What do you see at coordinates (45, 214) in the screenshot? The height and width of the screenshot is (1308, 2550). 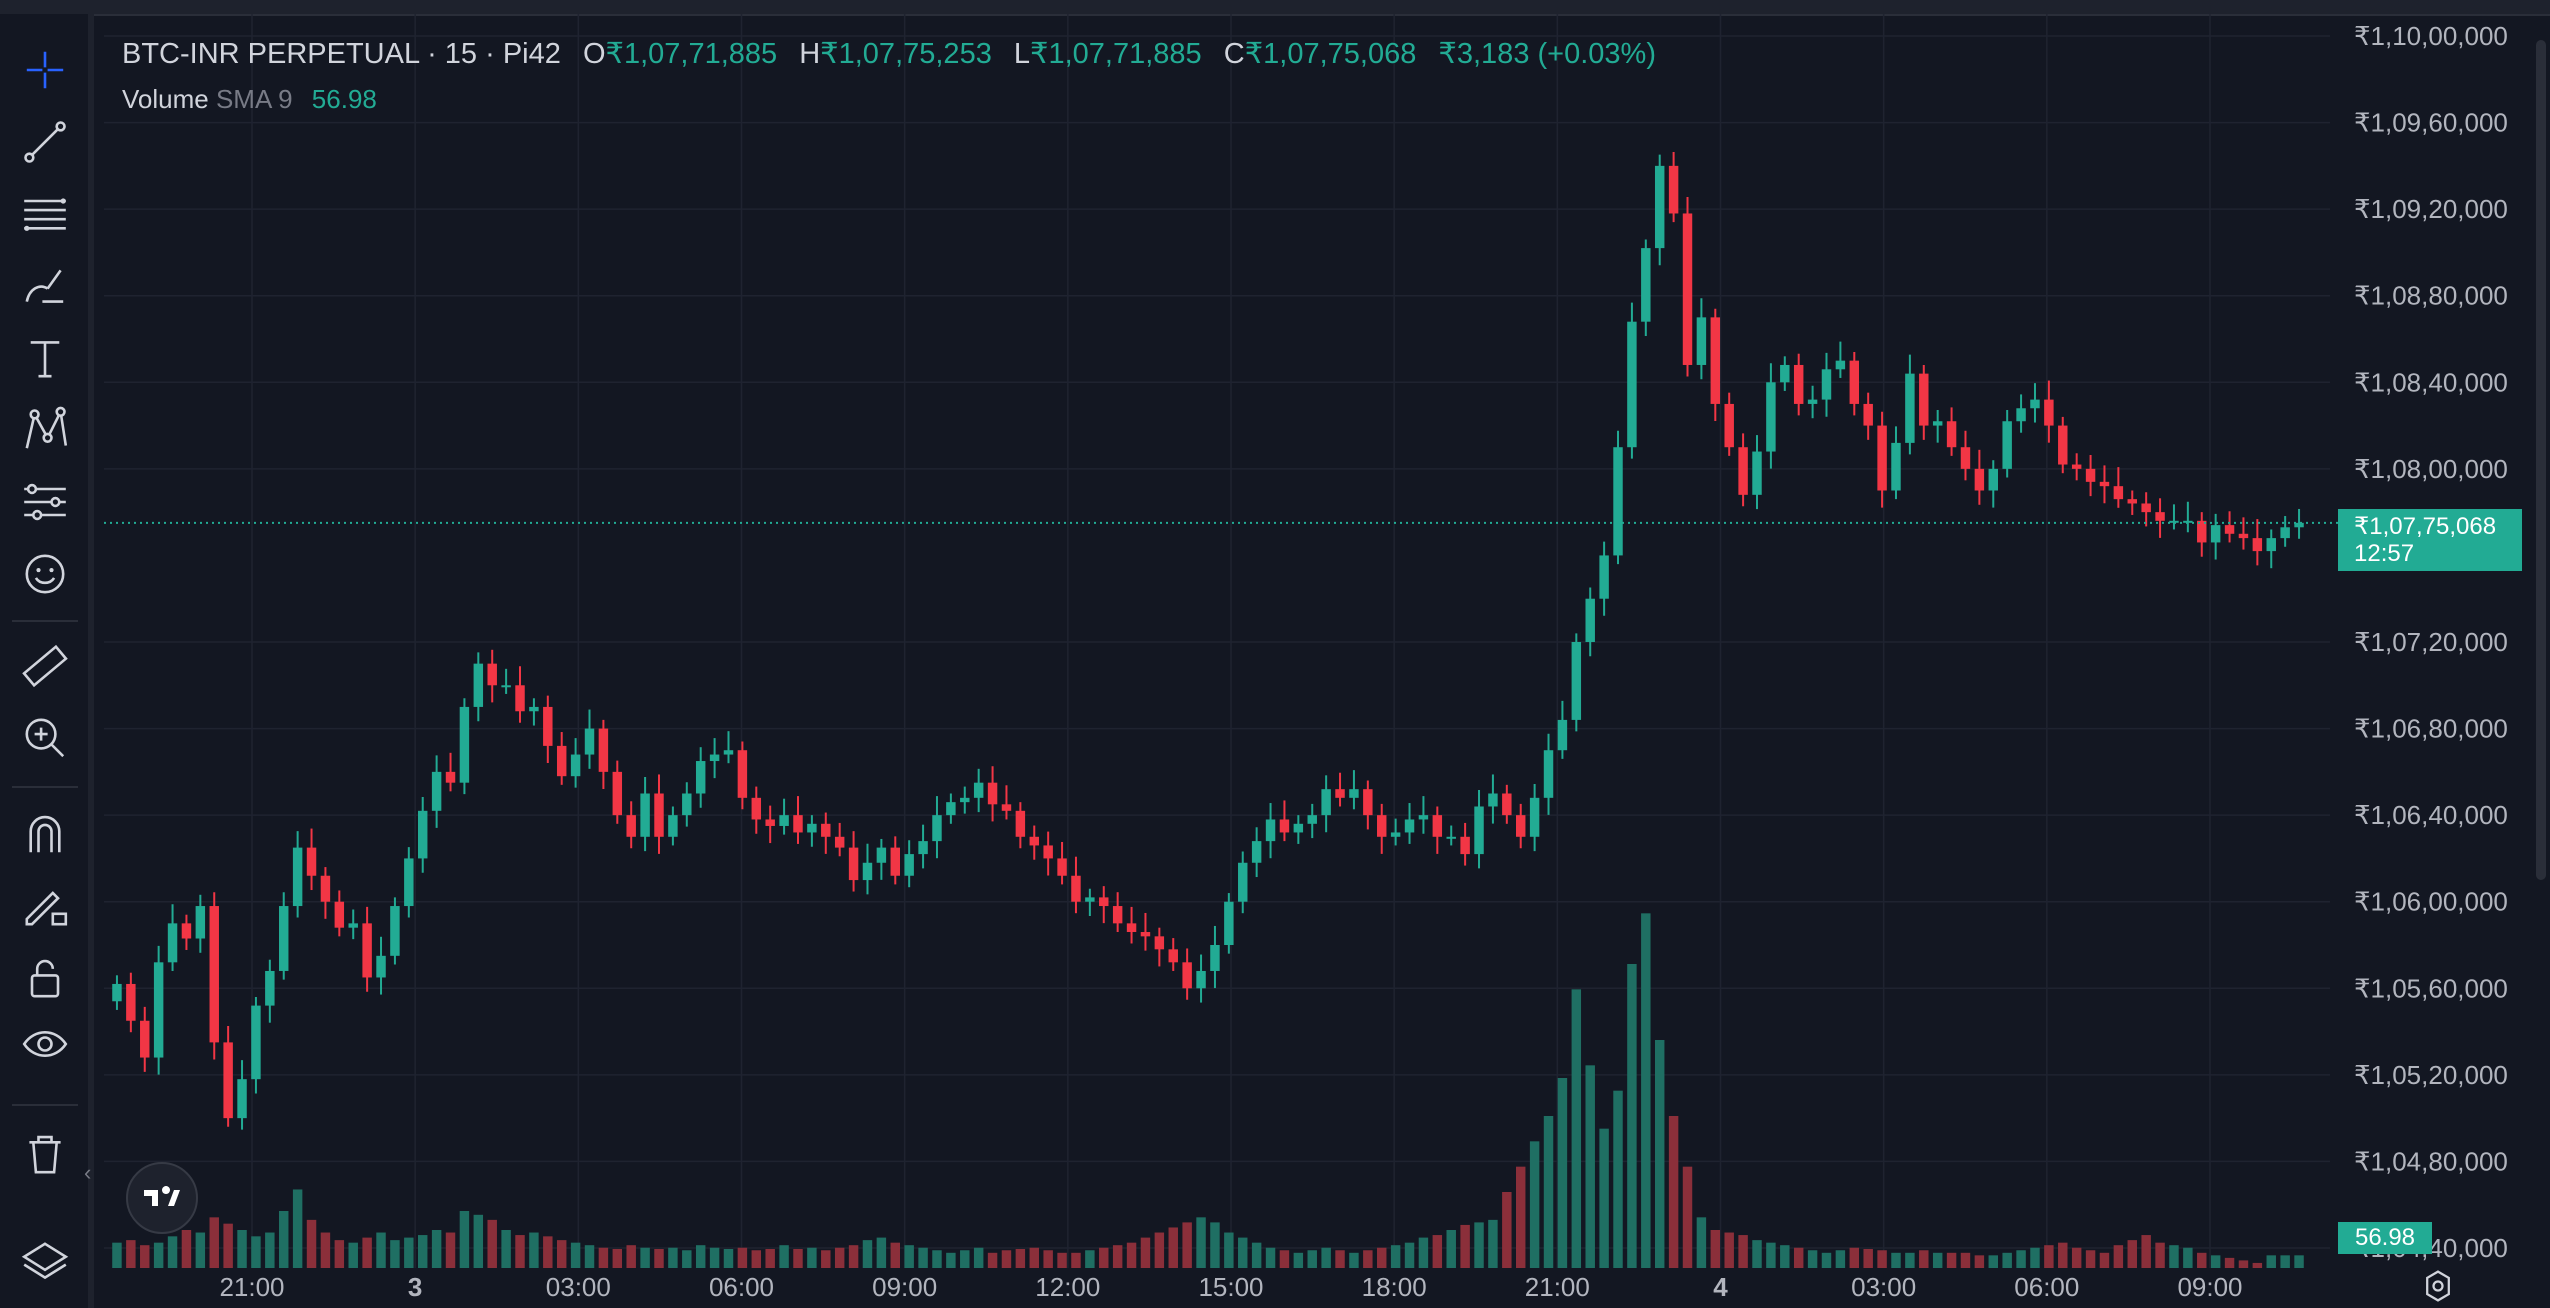 I see `fib-tool` at bounding box center [45, 214].